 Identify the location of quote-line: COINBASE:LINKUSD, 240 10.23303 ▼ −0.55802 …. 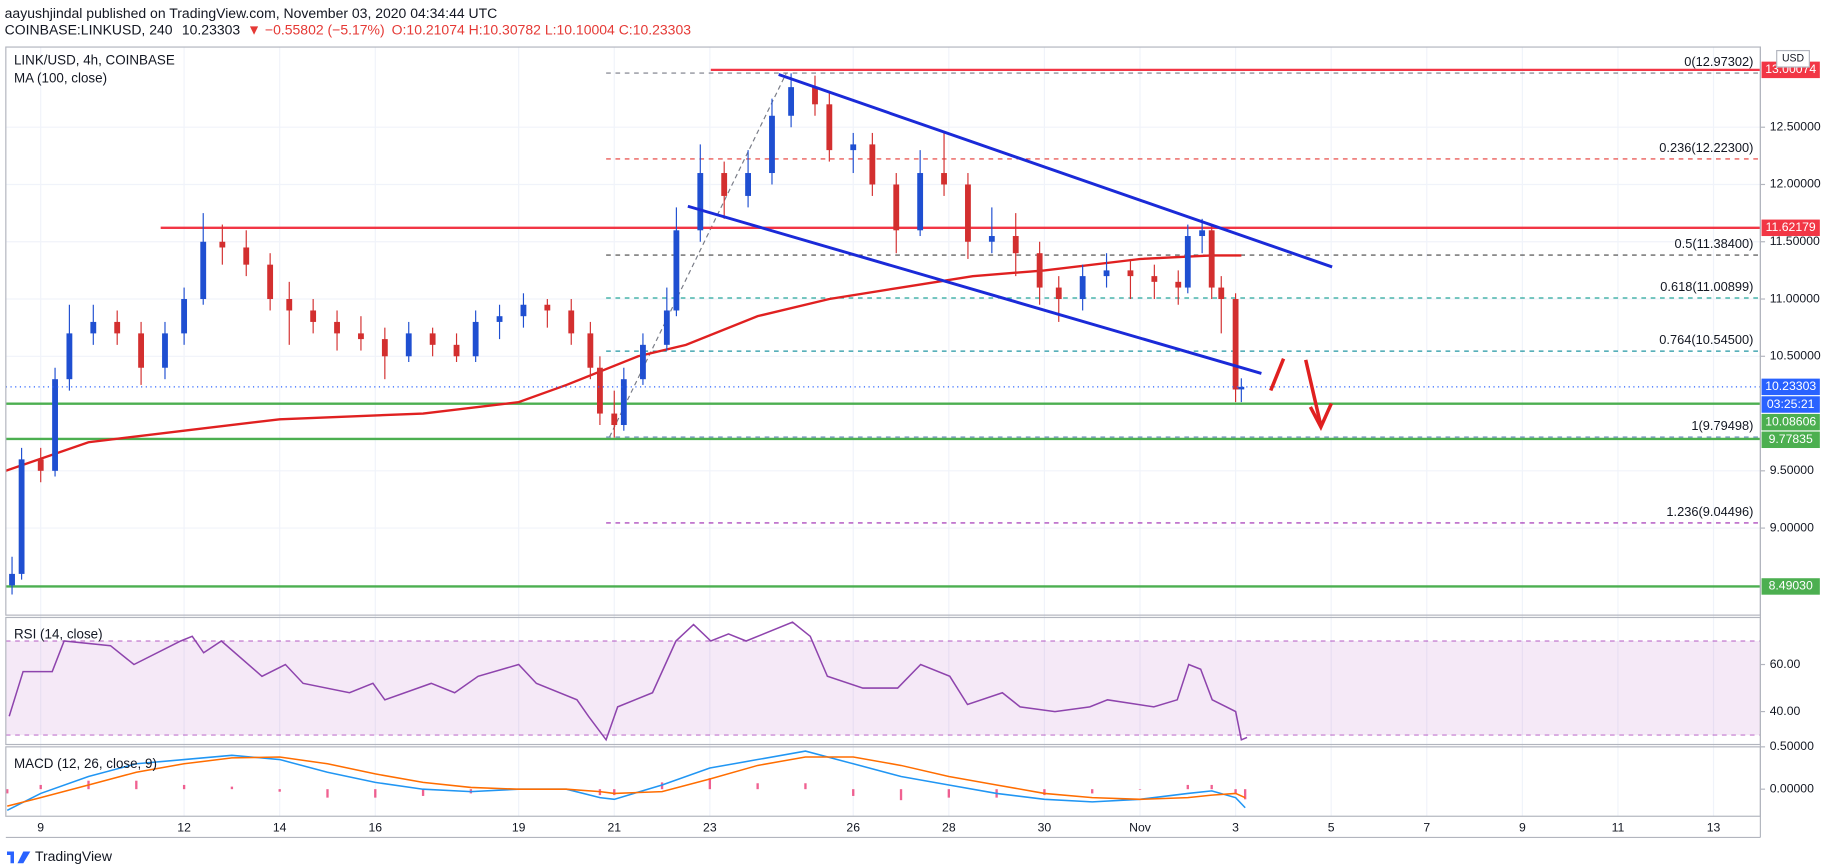
(348, 29).